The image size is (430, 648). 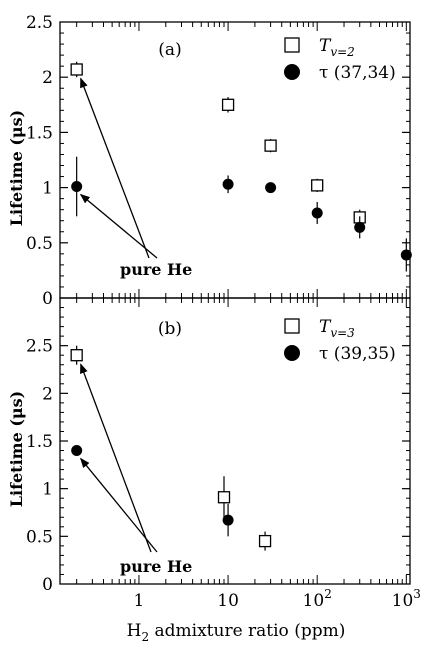 I want to click on legend: Tv=3 τ (39,35), so click(x=340, y=340).